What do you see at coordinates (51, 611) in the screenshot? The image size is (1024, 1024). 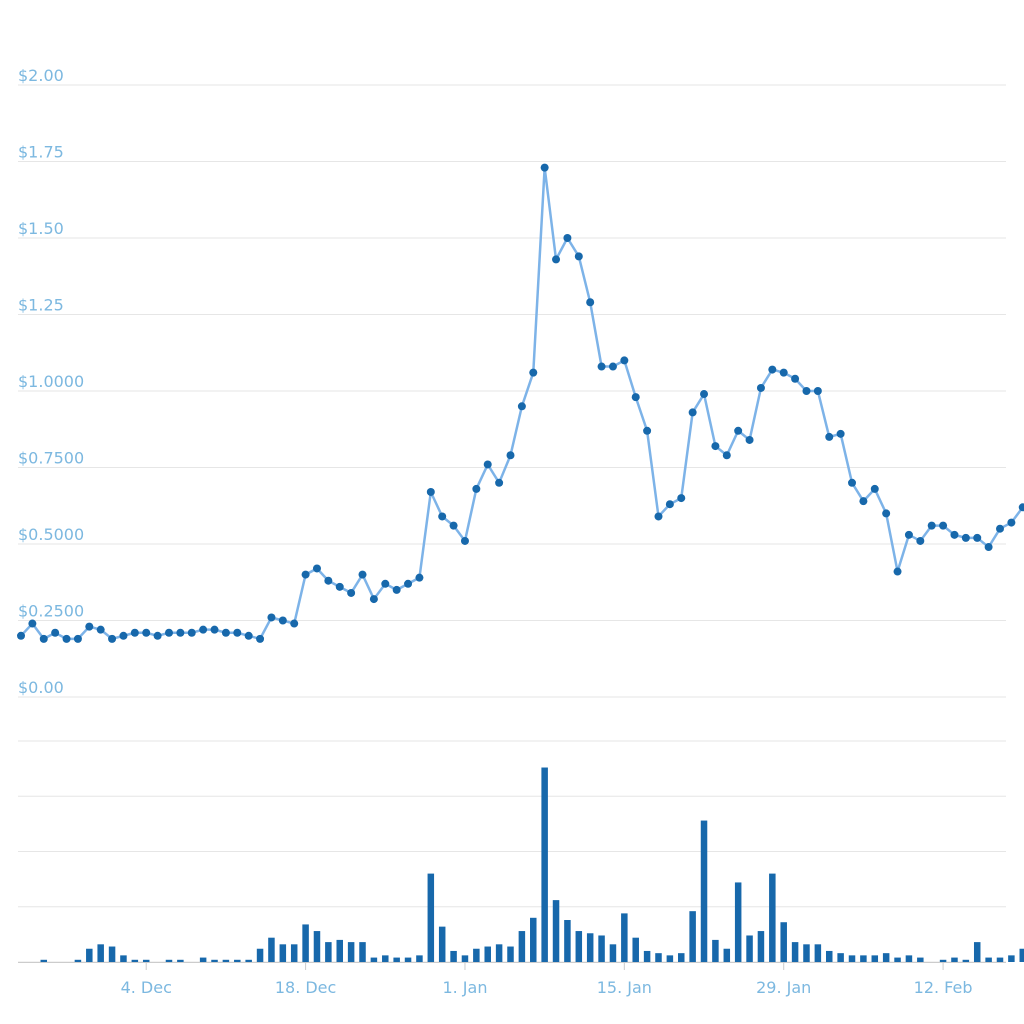 I see `y-tick-label: $0.2500` at bounding box center [51, 611].